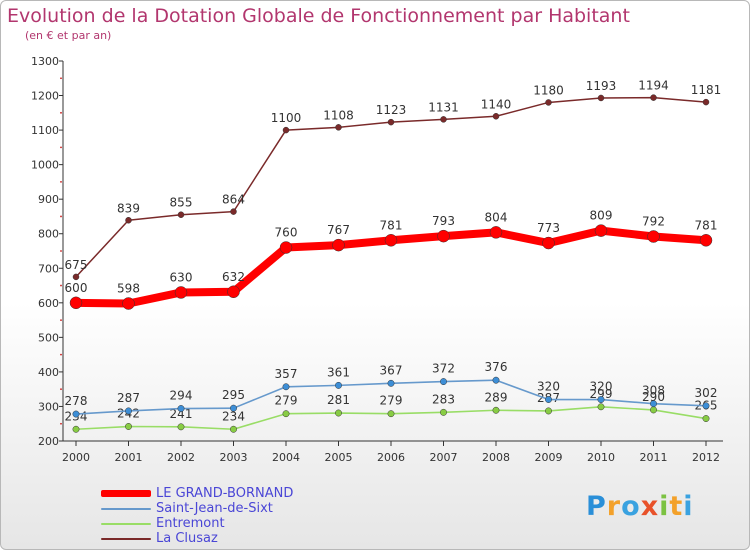  I want to click on data-label: 1108, so click(338, 115).